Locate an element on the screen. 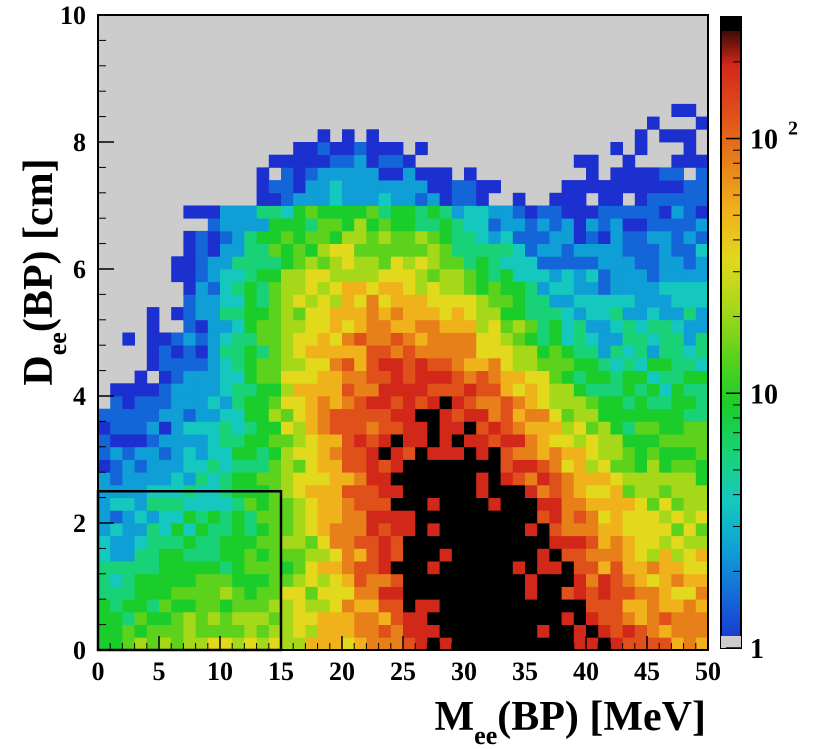 This screenshot has width=826, height=749. x-axis-title-rest: (BP) [MeV] is located at coordinates (601, 717).